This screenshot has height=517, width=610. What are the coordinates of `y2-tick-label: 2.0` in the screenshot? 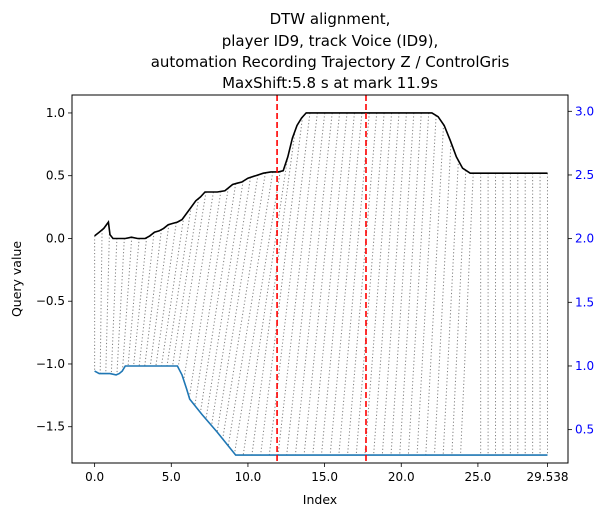 It's located at (584, 239).